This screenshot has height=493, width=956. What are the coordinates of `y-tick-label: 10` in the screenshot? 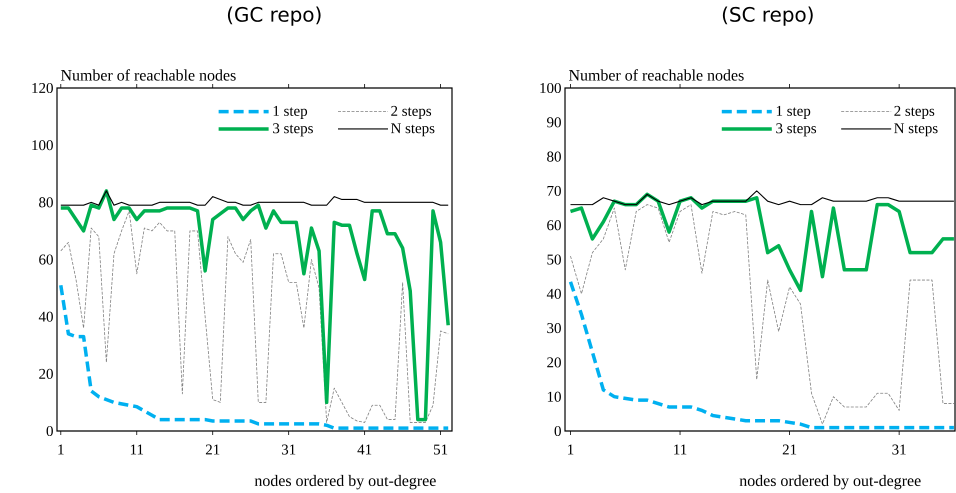 It's located at (554, 397).